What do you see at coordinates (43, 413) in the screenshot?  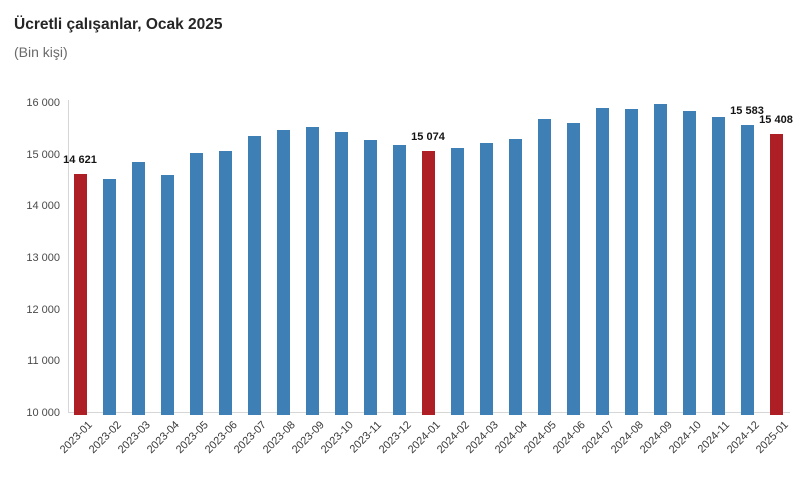 I see `y-axis-label-10000: 10 000` at bounding box center [43, 413].